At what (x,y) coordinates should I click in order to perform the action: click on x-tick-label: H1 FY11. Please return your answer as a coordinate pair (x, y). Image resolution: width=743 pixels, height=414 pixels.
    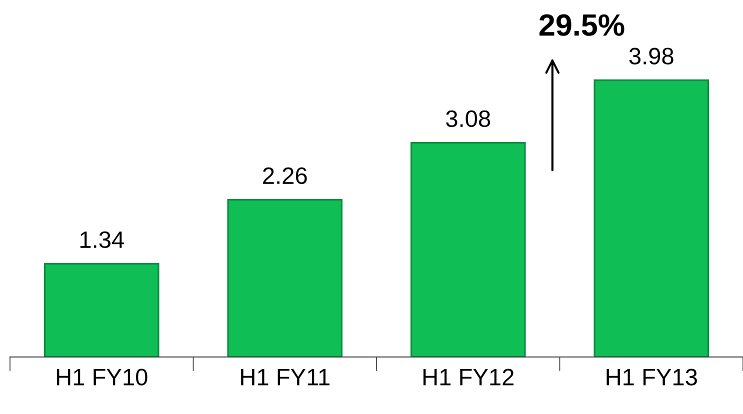
    Looking at the image, I should click on (285, 377).